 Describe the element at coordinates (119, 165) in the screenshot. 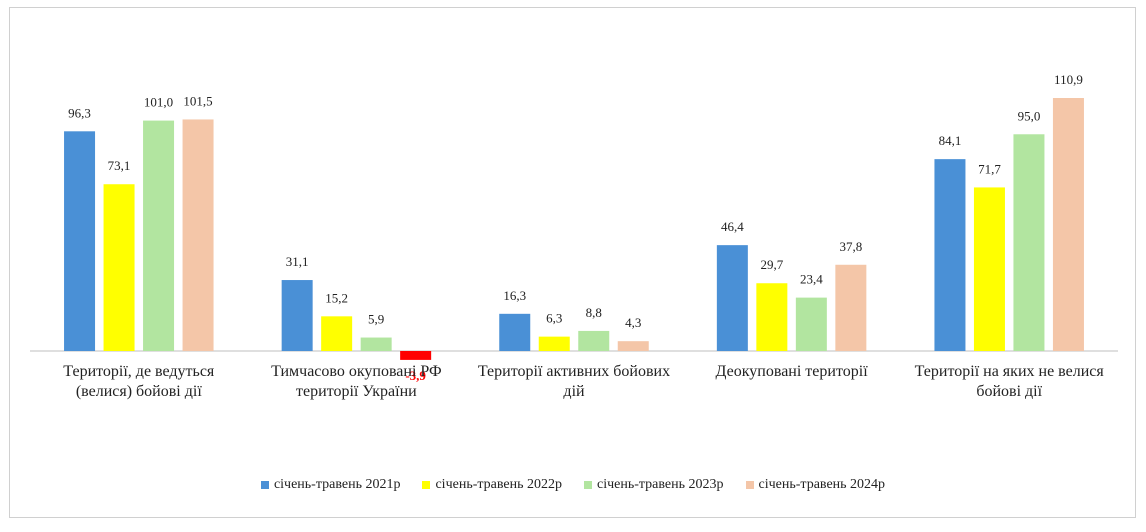

I see `value-label: 73,1` at that location.